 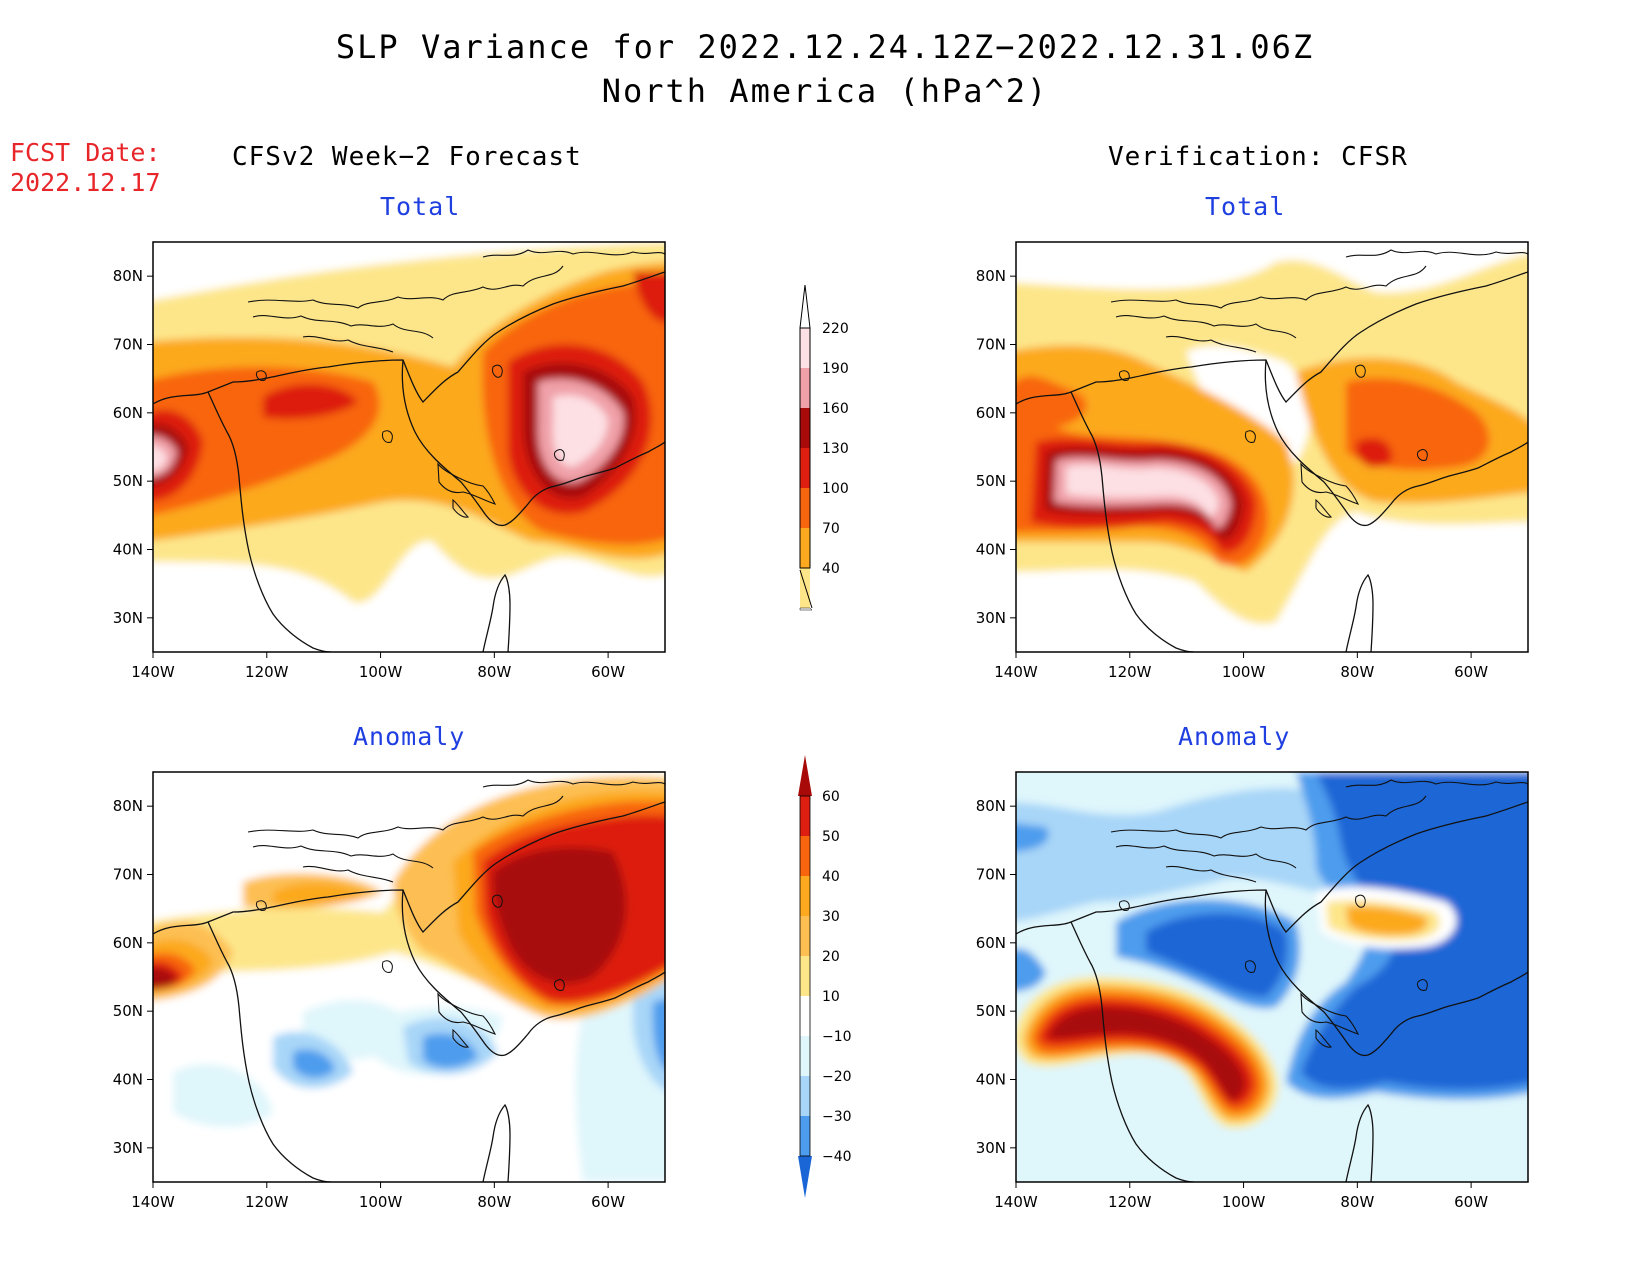 I want to click on lat-label-bottom-left: 60N, so click(x=128, y=943).